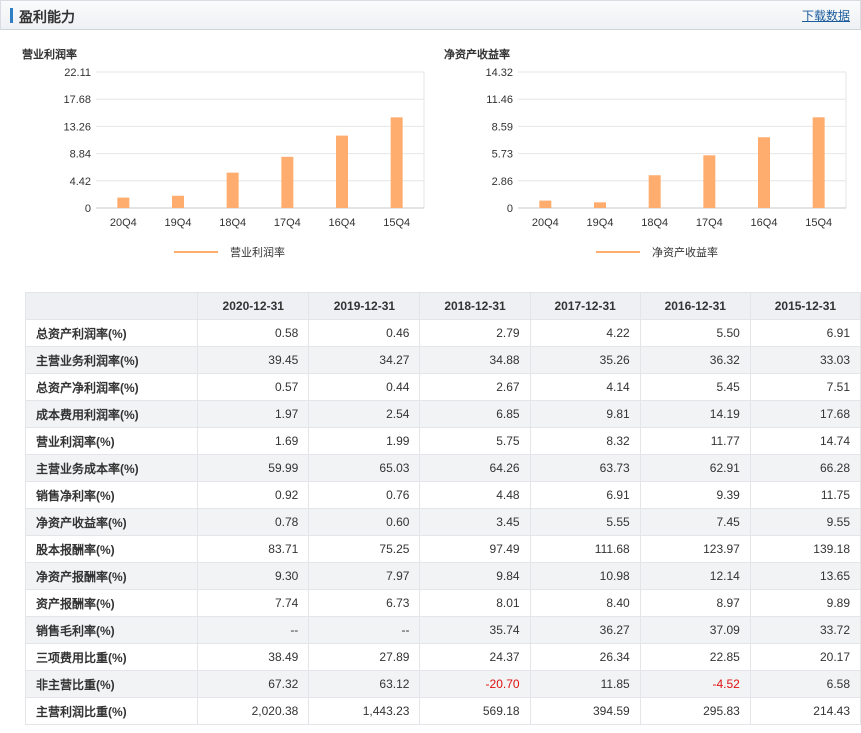  I want to click on x-tick-label: 17Q4, so click(287, 223).